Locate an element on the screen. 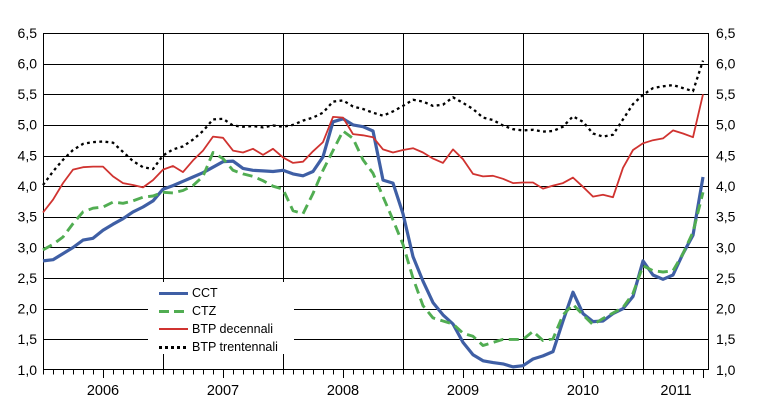 The width and height of the screenshot is (772, 414). y-tick-label-right: 6,5 is located at coordinates (726, 33).